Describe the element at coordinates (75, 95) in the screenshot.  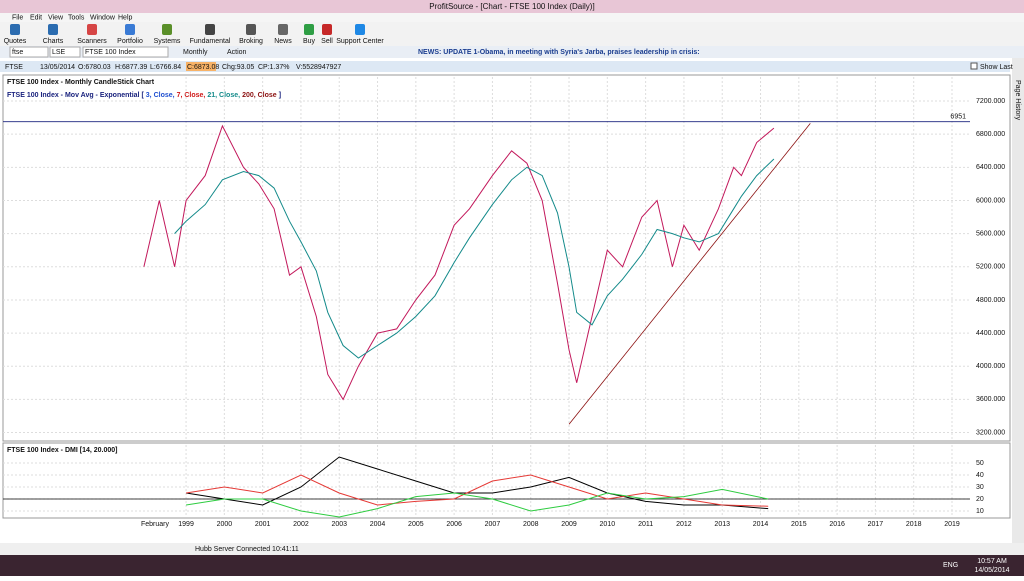
I see `legend-part: FTSE 100 Index - Mov Avg - Exponential [` at that location.